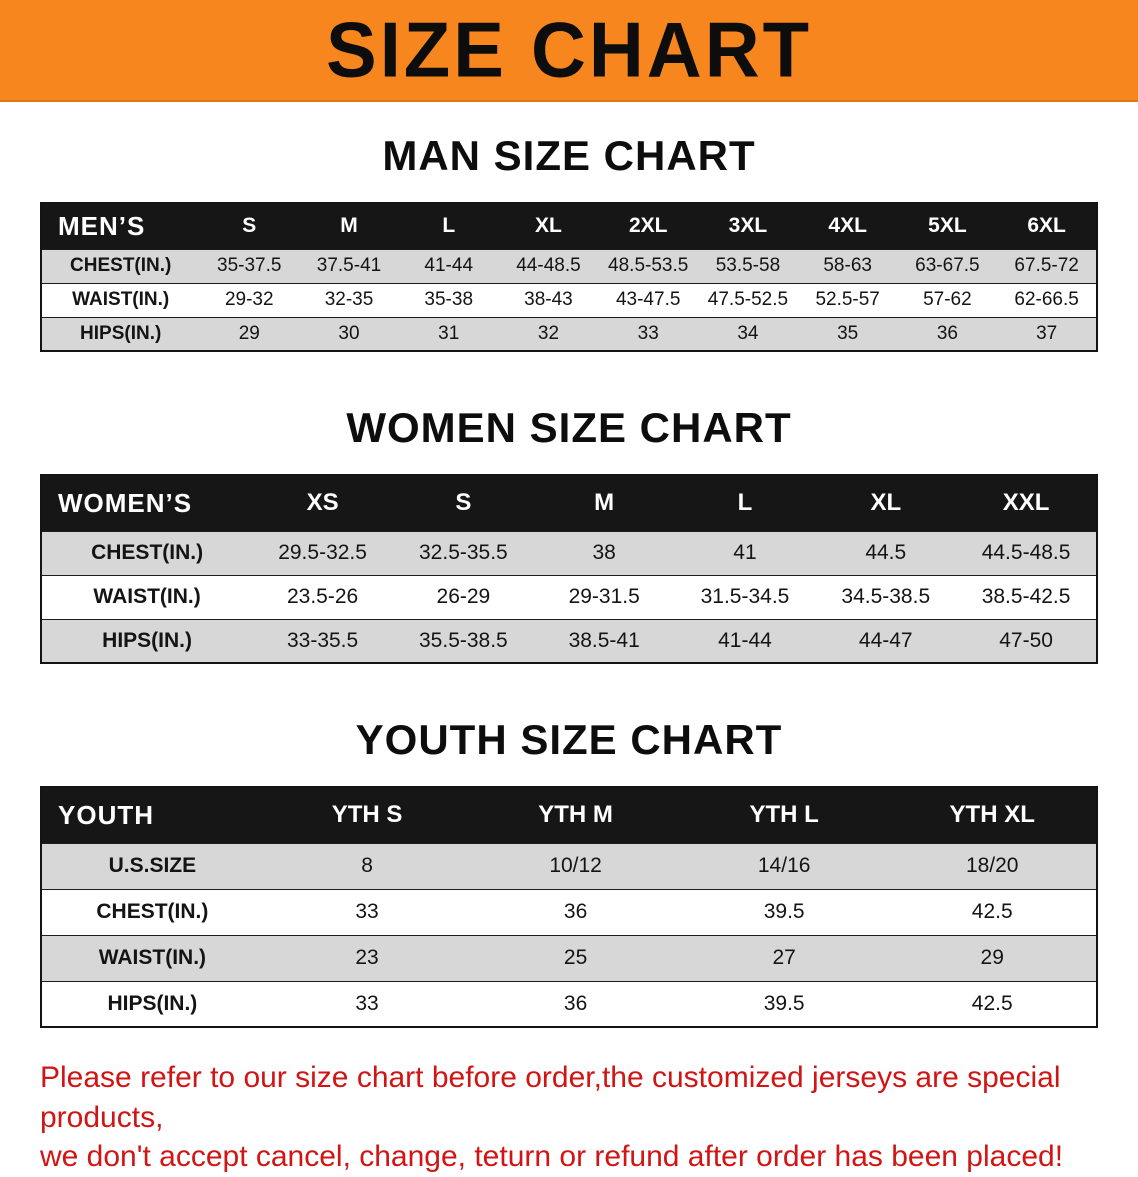  What do you see at coordinates (569, 958) in the screenshot?
I see `table-row: WAIST(IN.) 23 25 27 29` at bounding box center [569, 958].